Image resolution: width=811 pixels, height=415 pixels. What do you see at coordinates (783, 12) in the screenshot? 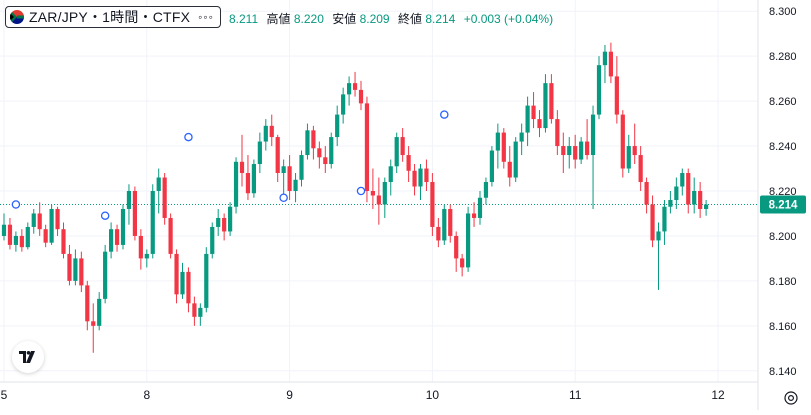
I see `price-tick-label: 8.300` at bounding box center [783, 12].